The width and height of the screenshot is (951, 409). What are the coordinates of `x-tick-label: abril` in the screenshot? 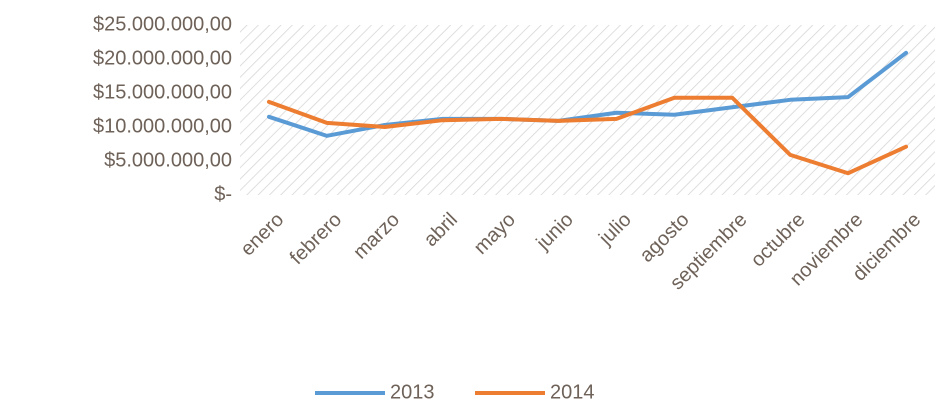 It's located at (441, 230).